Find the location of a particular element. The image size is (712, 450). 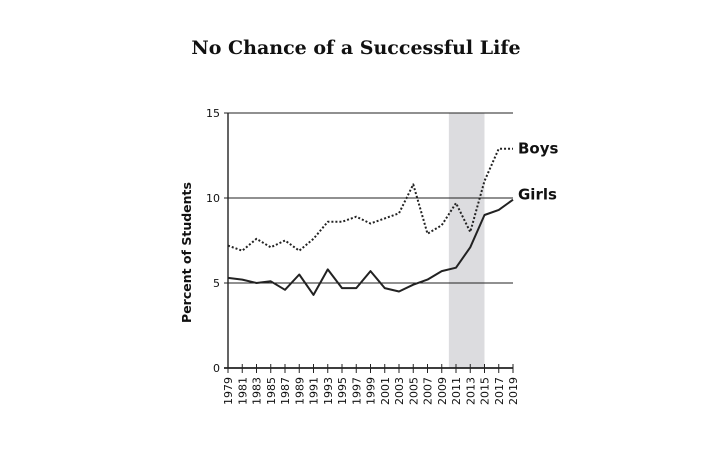

x-tick-label: 1979 is located at coordinates (228, 391).